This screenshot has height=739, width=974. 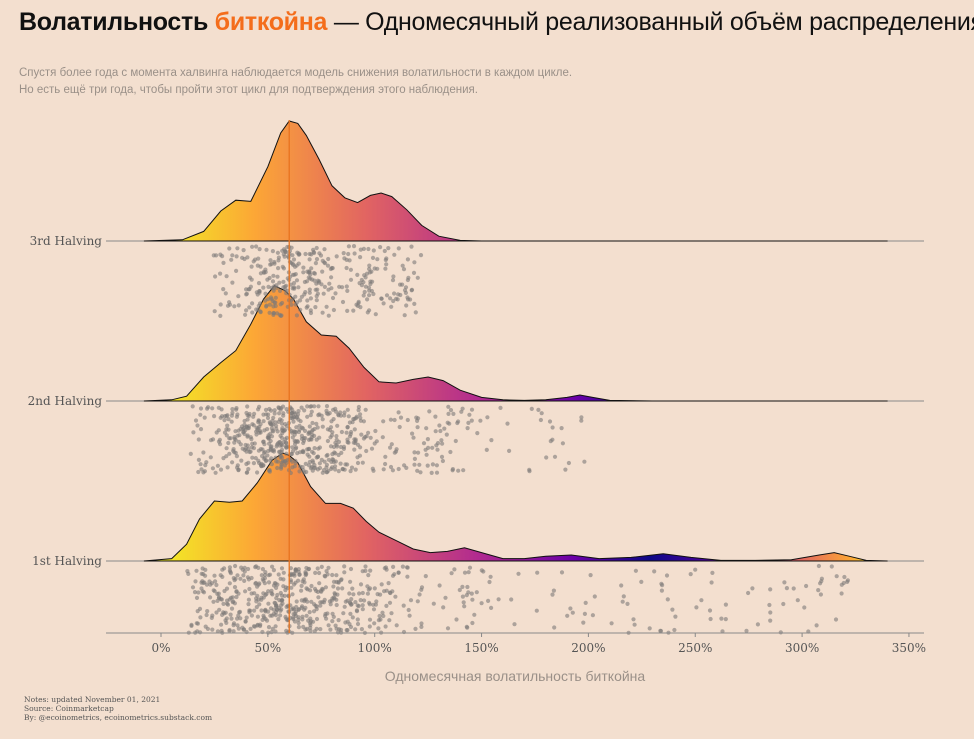 I want to click on notes-line-1: Notes: updated November 01, 2021, so click(x=92, y=699).